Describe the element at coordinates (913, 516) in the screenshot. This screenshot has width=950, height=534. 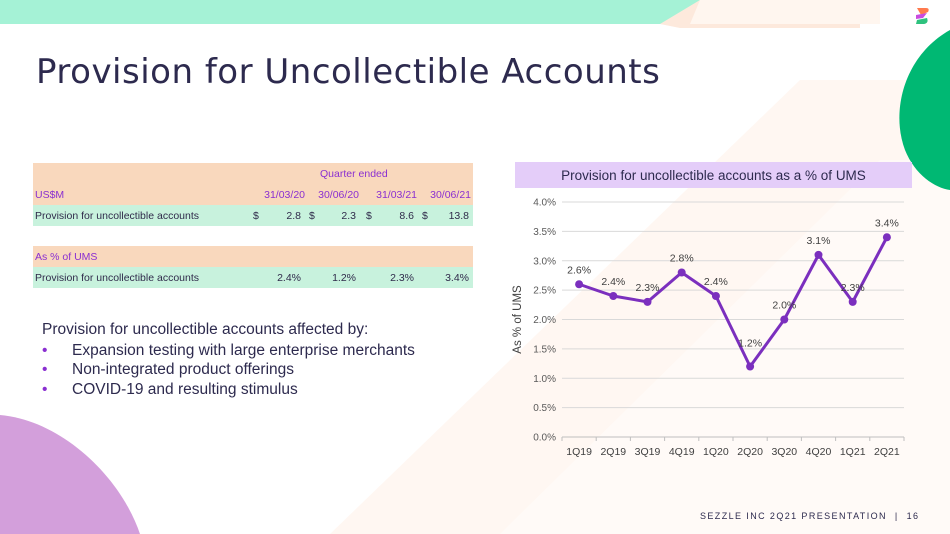
I see `page-number: 16` at that location.